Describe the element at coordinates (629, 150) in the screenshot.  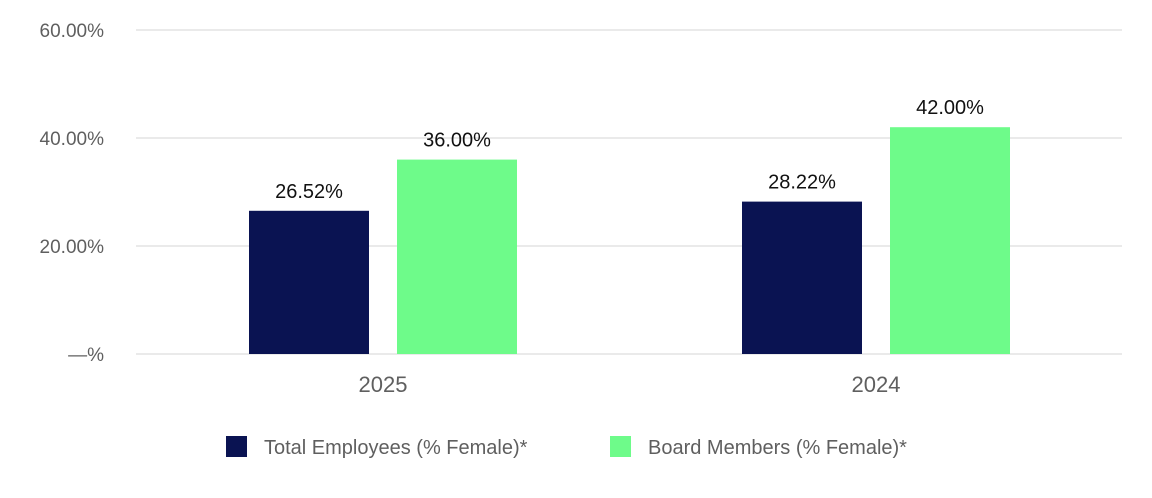
I see `data-labels: 26.52% 36.00% 28.22% 42.00%` at that location.